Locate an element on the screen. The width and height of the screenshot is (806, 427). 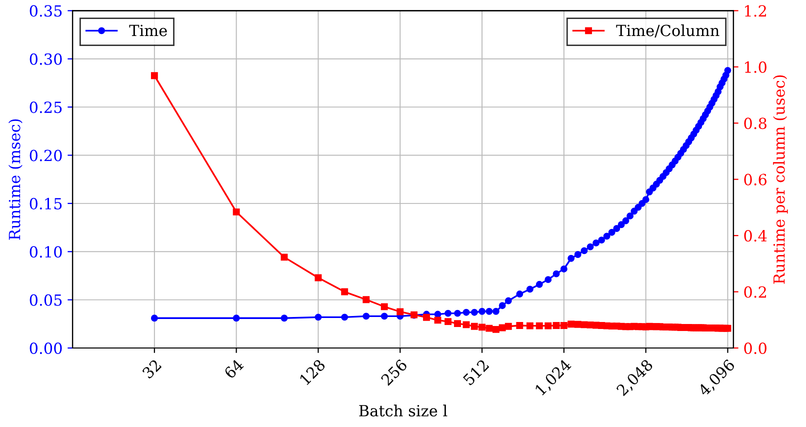
y-tick-label: 0.35 is located at coordinates (46, 11).